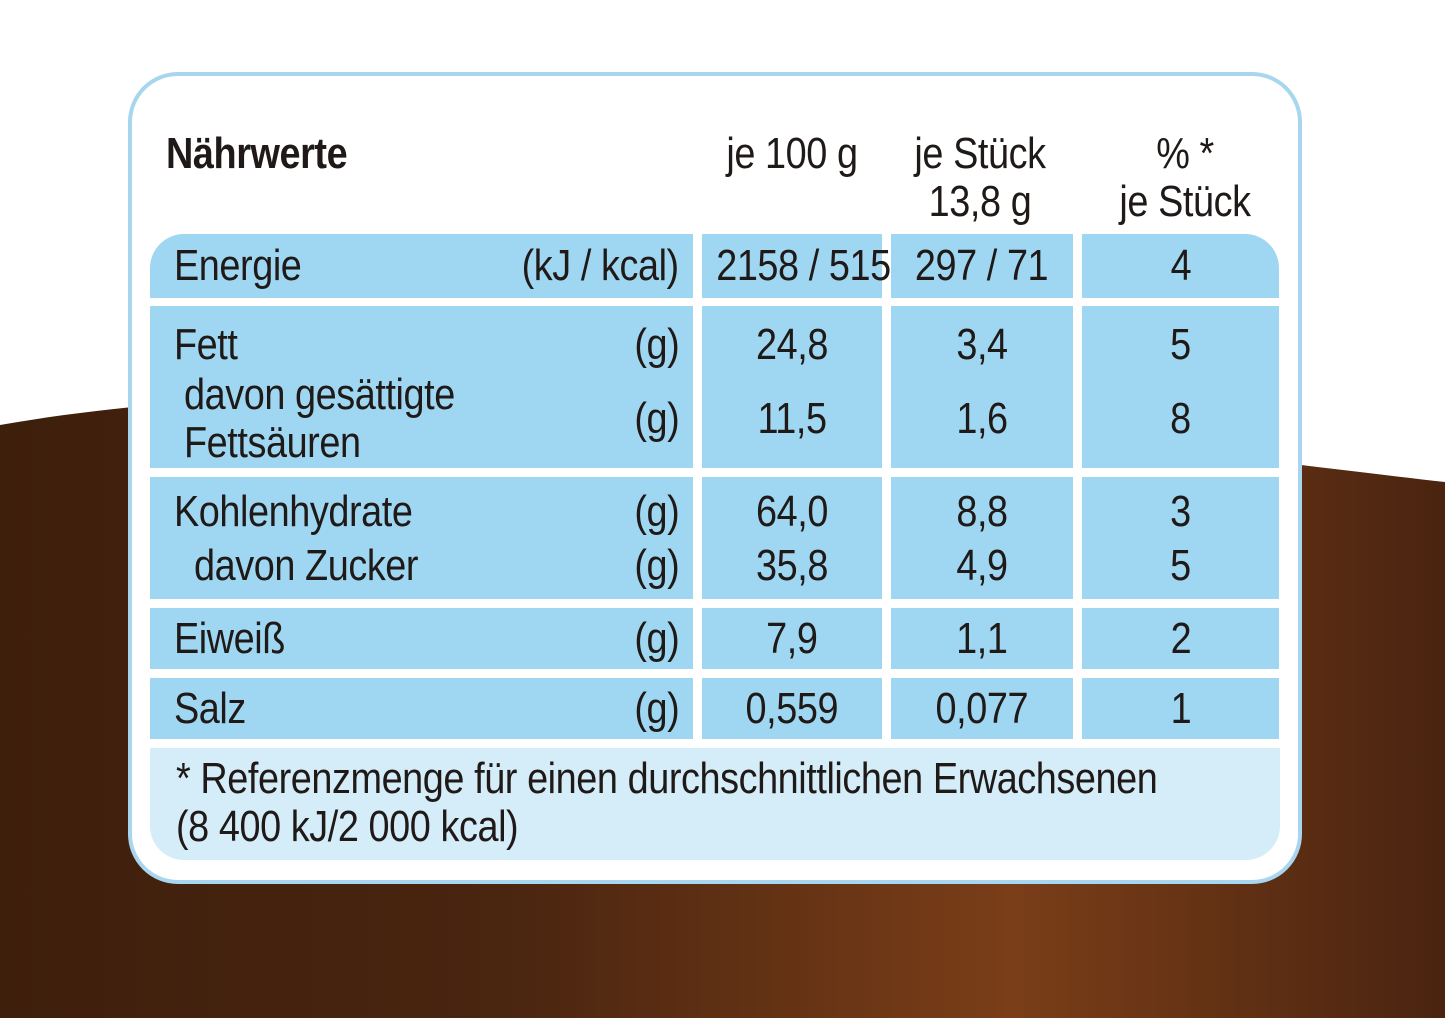  Describe the element at coordinates (1180, 565) in the screenshot. I see `zucker-pct: 5` at that location.